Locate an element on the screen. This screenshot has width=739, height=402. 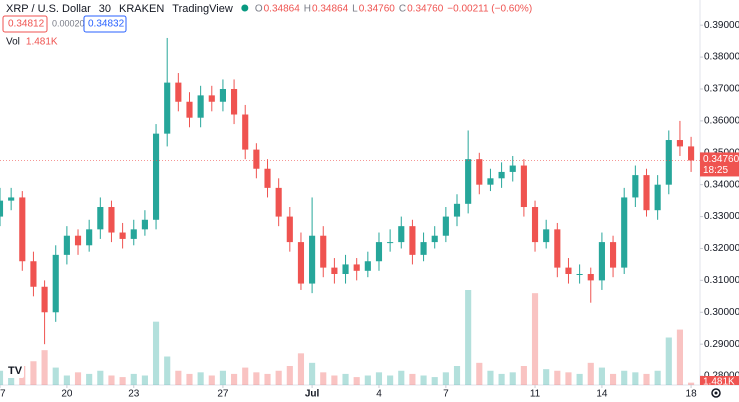
ohlc-value: 0.34760 is located at coordinates (425, 9).